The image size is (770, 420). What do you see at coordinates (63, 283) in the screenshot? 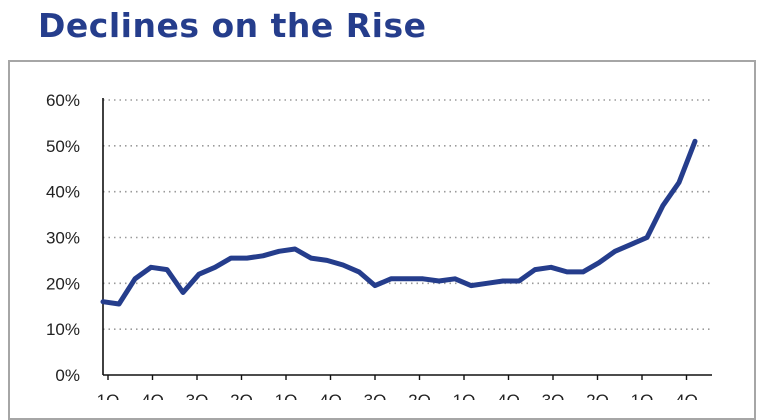
I see `y-tick-label: 20%` at bounding box center [63, 283].